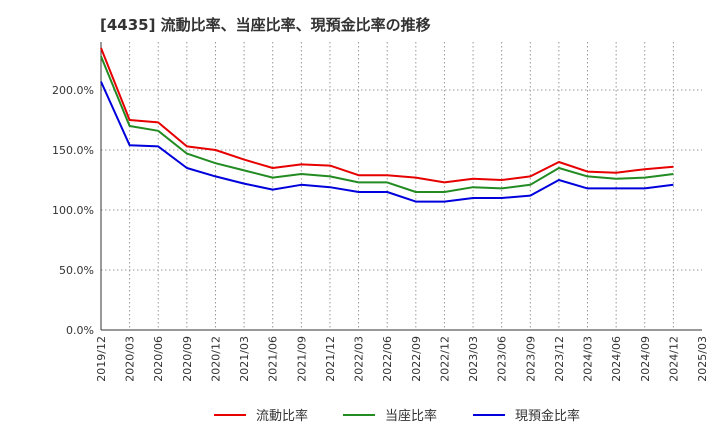  Describe the element at coordinates (559, 359) in the screenshot. I see `x-tick-label: 2023/12` at that location.